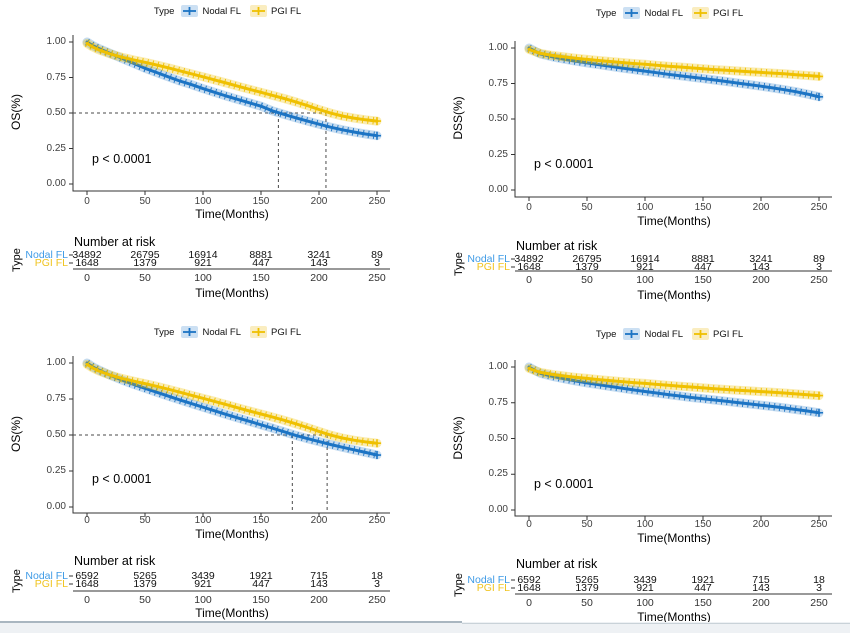  I want to click on risk-table-y-label: Type, so click(459, 264).